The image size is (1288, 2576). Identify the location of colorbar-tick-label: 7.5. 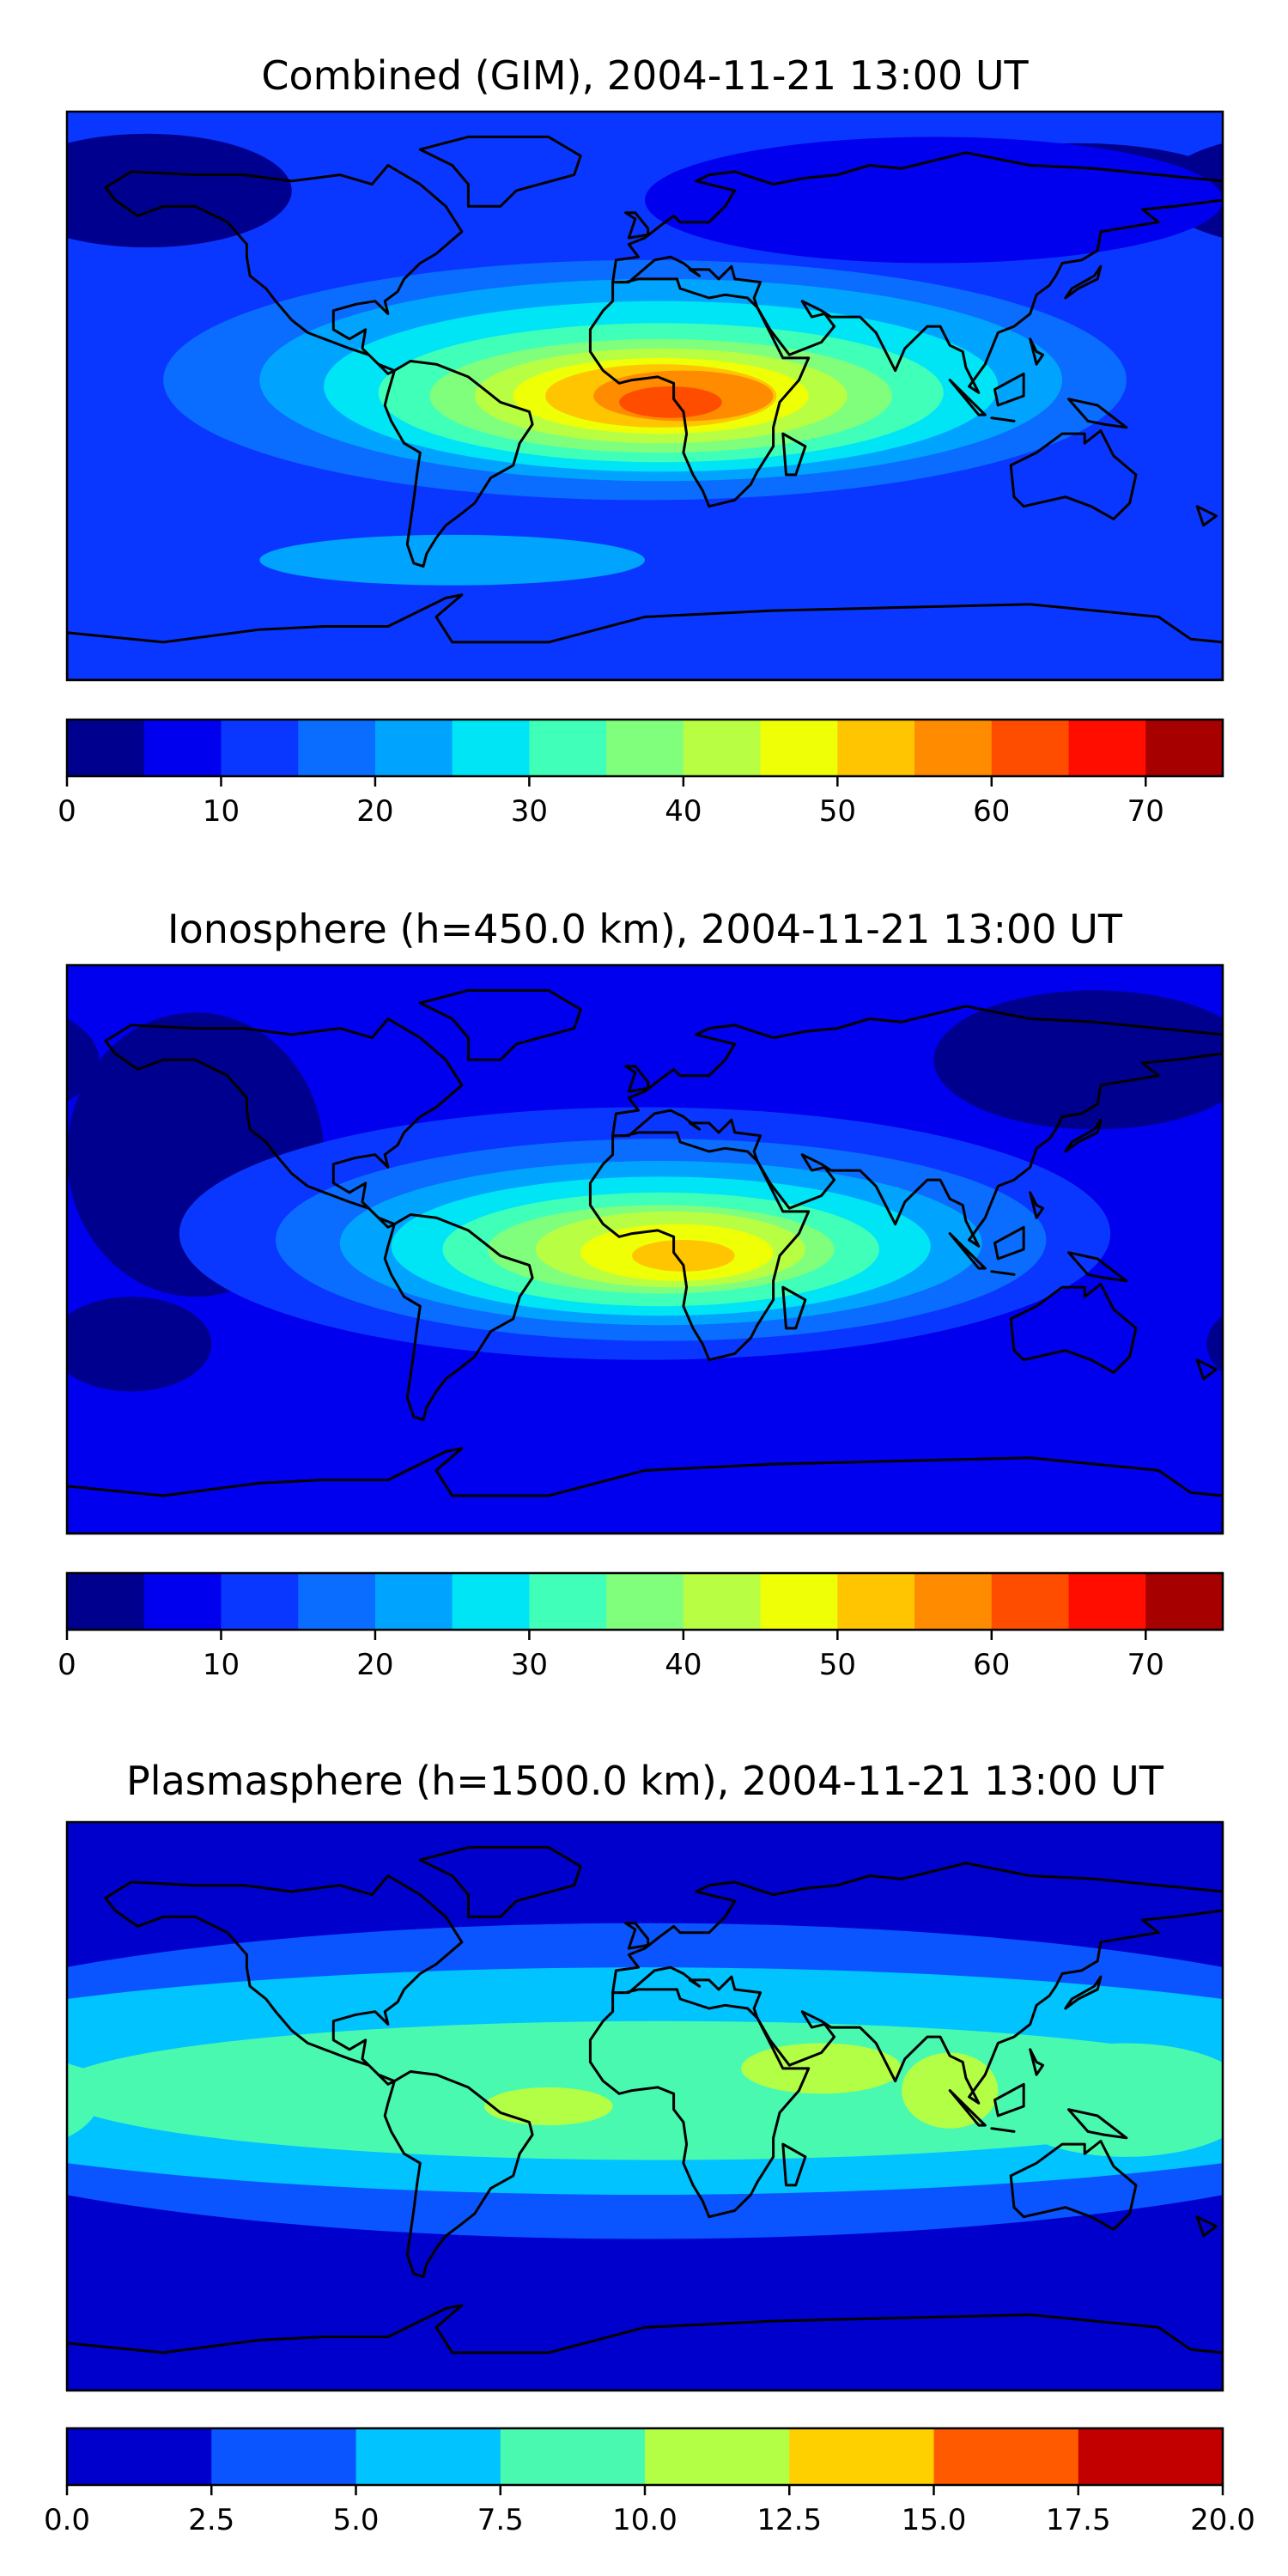
(501, 2520).